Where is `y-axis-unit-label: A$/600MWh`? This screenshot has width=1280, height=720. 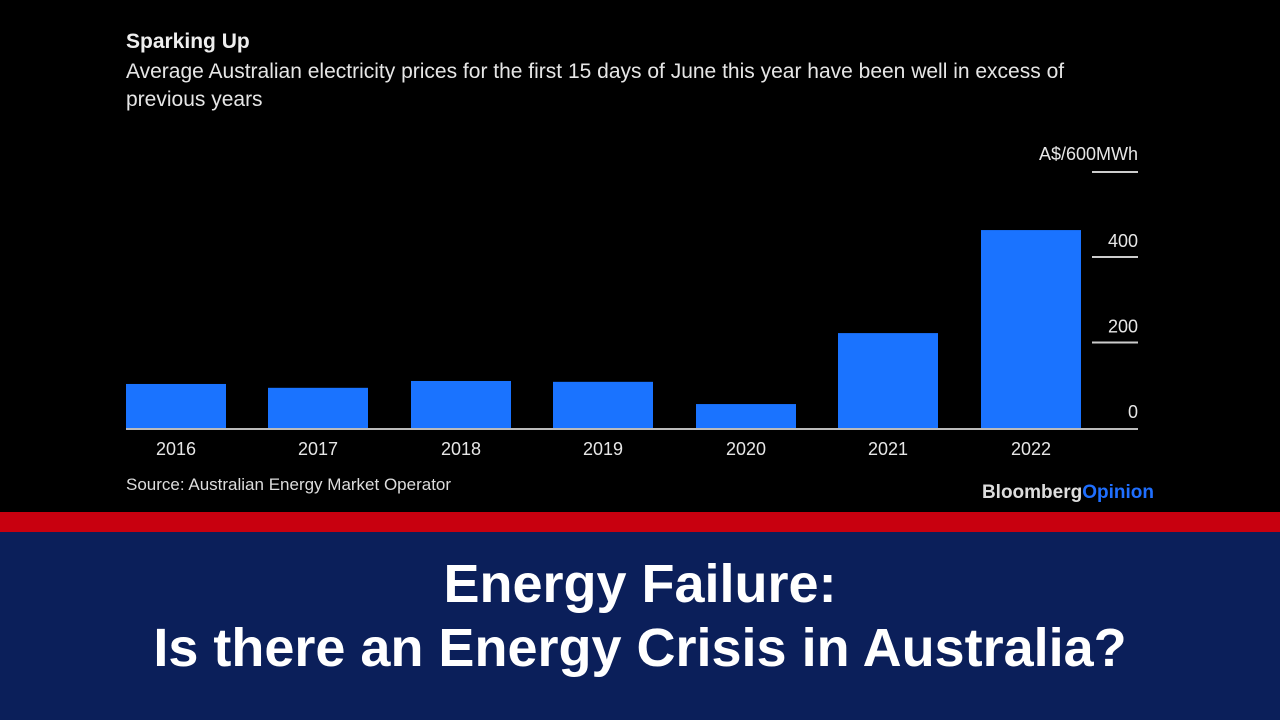
y-axis-unit-label: A$/600MWh is located at coordinates (1088, 154).